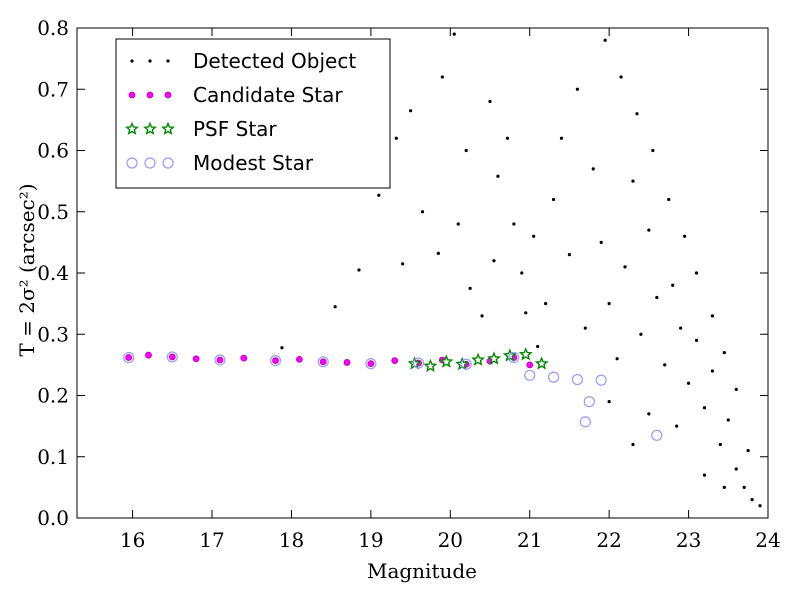 The width and height of the screenshot is (800, 600). Describe the element at coordinates (393, 396) in the screenshot. I see `series-modest-star` at that location.